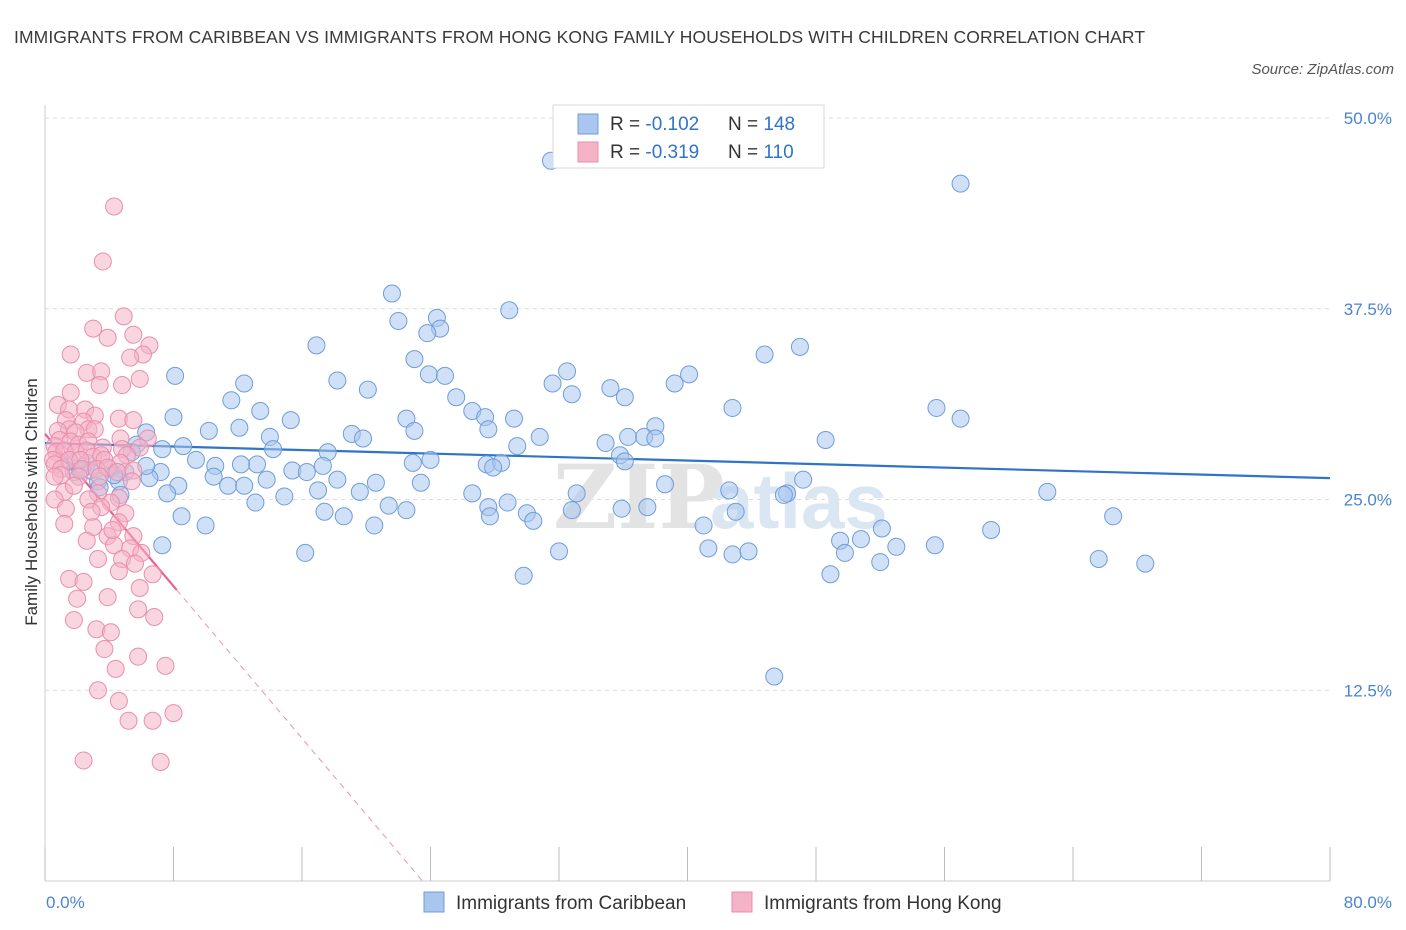  Describe the element at coordinates (745, 124) in the screenshot. I see `n-label: N =` at that location.